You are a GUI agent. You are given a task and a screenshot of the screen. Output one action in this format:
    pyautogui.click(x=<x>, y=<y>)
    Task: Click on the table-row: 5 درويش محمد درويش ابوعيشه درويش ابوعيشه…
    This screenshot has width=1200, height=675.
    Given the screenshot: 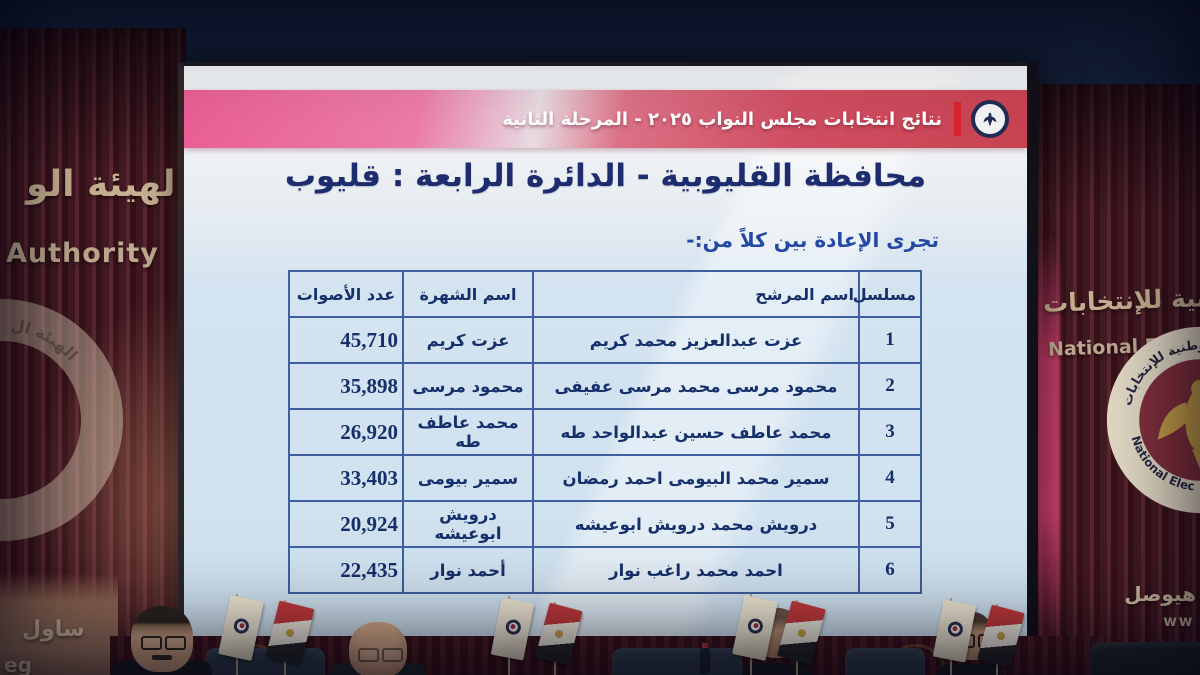 What is the action you would take?
    pyautogui.click(x=605, y=524)
    